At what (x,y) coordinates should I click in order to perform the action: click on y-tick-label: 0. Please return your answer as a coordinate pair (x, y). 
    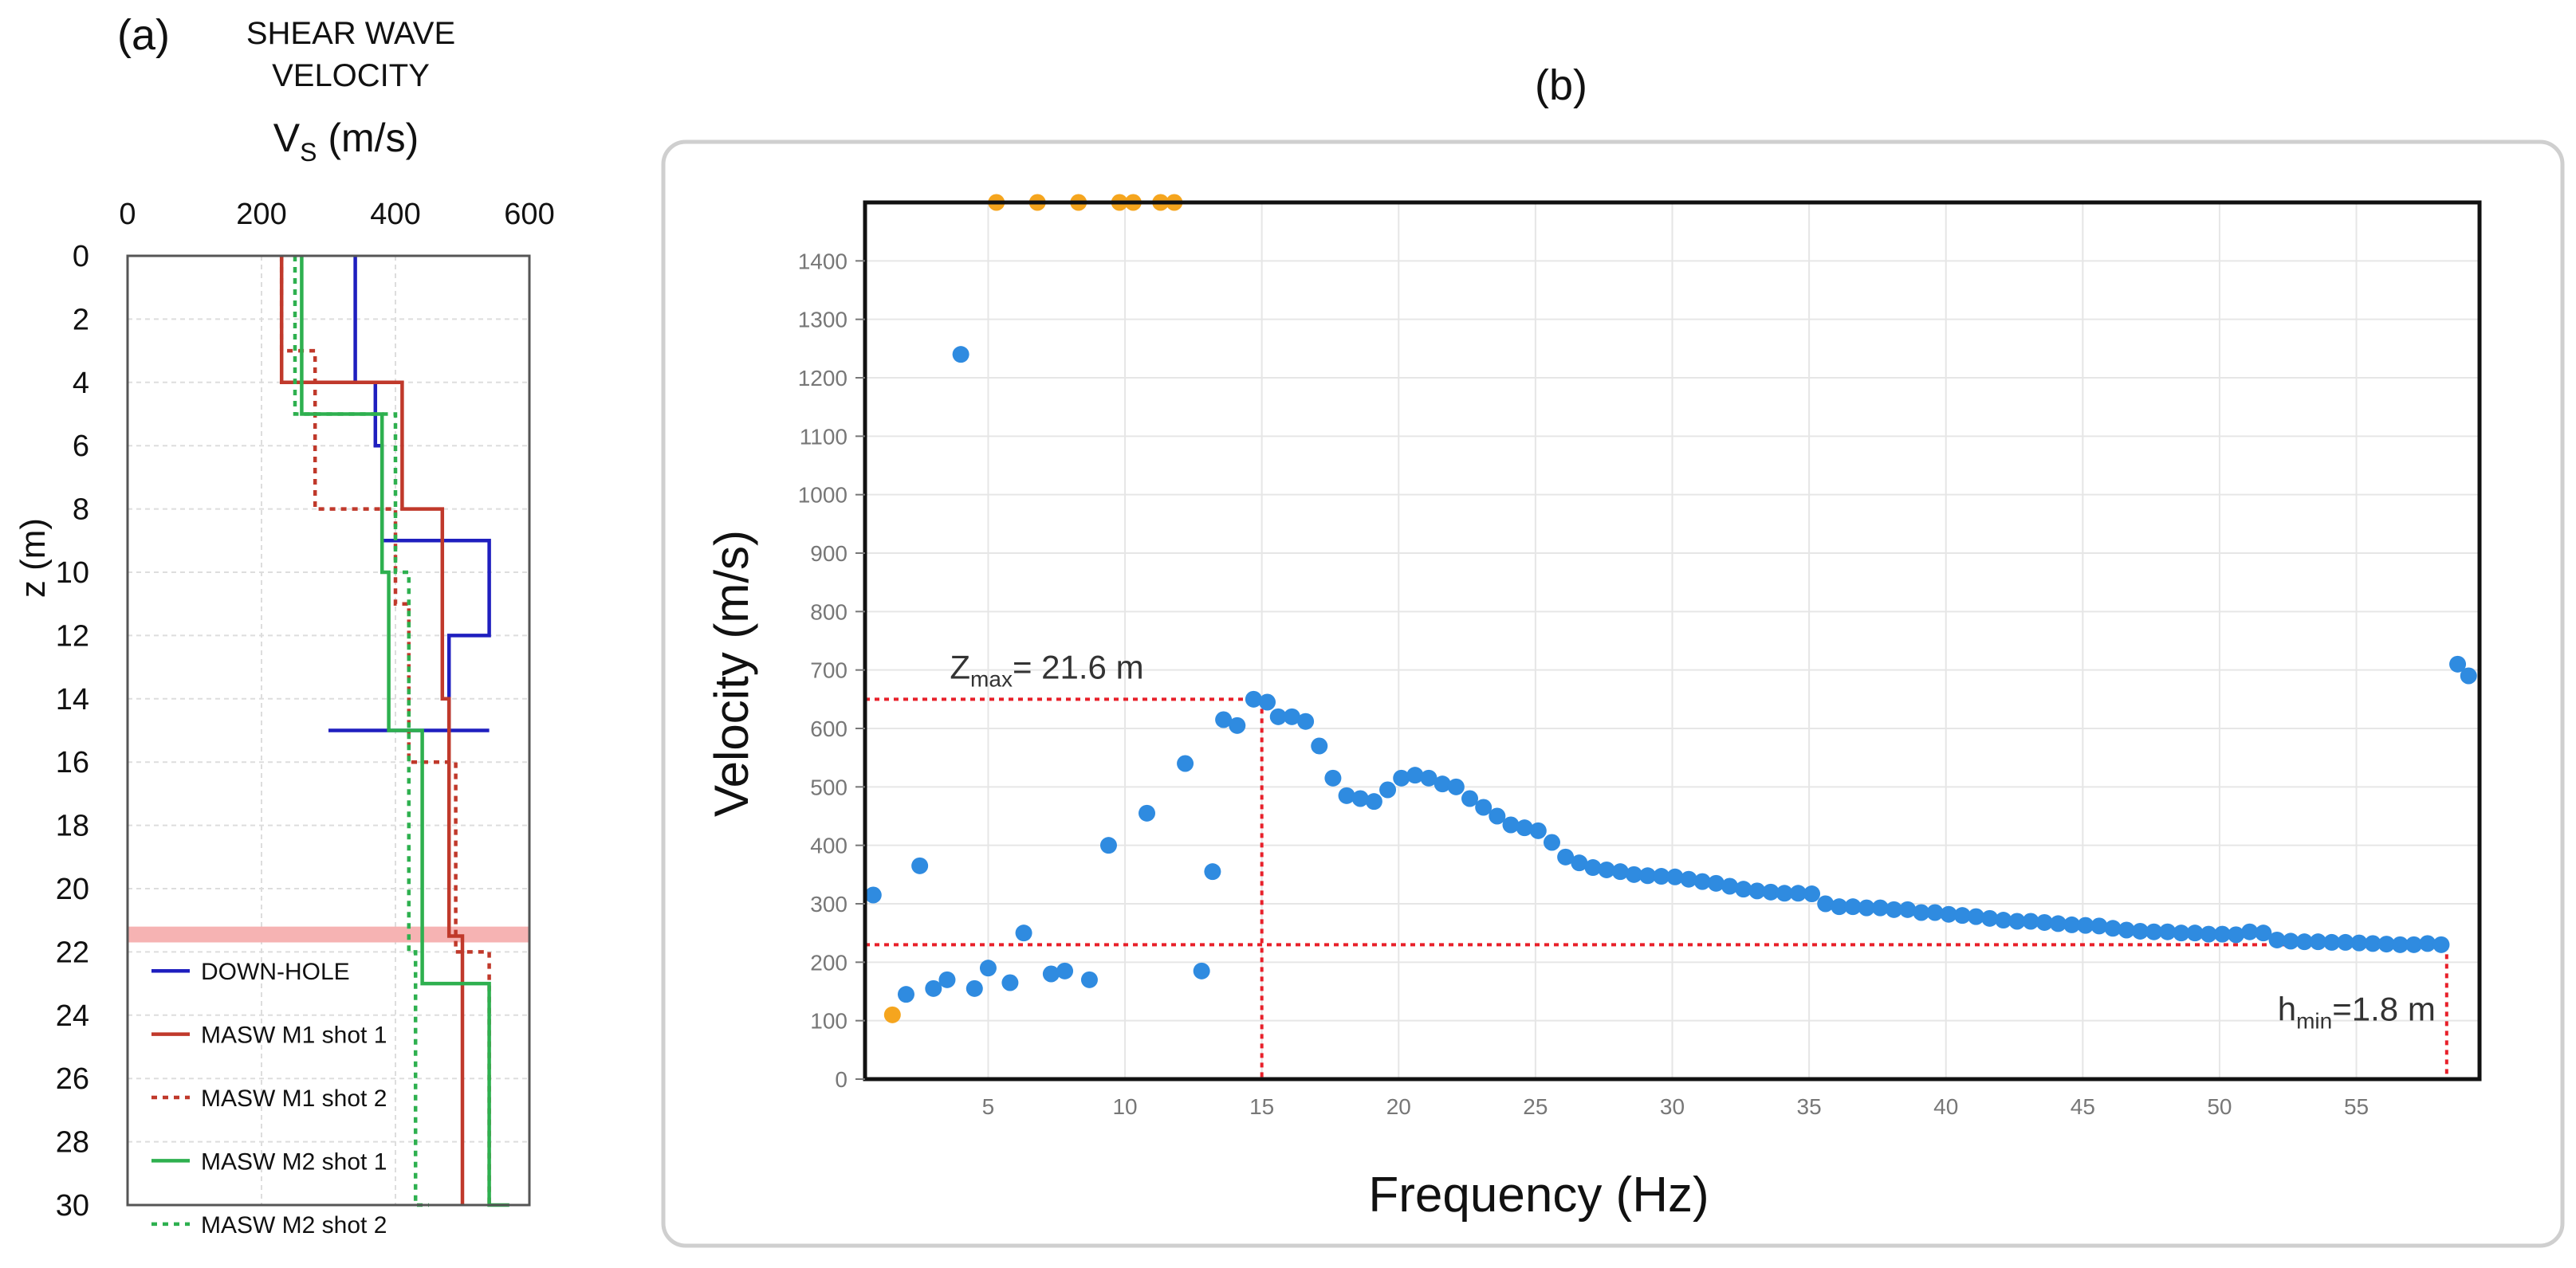
    Looking at the image, I should click on (842, 1079).